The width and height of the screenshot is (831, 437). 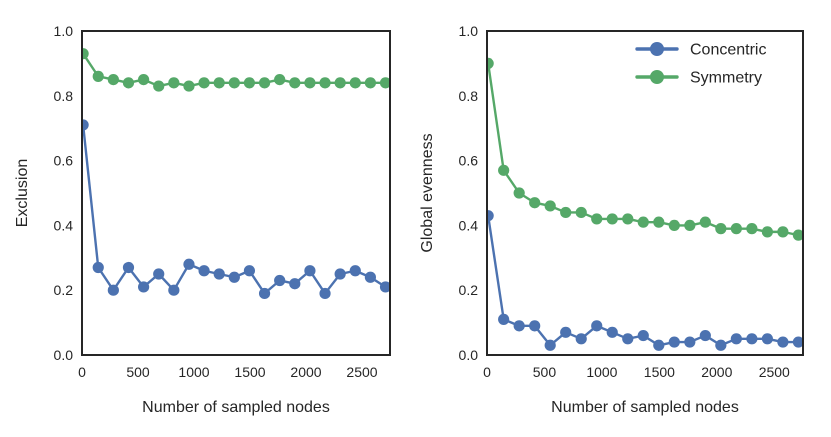 What do you see at coordinates (774, 372) in the screenshot?
I see `x-tick-label: 2500` at bounding box center [774, 372].